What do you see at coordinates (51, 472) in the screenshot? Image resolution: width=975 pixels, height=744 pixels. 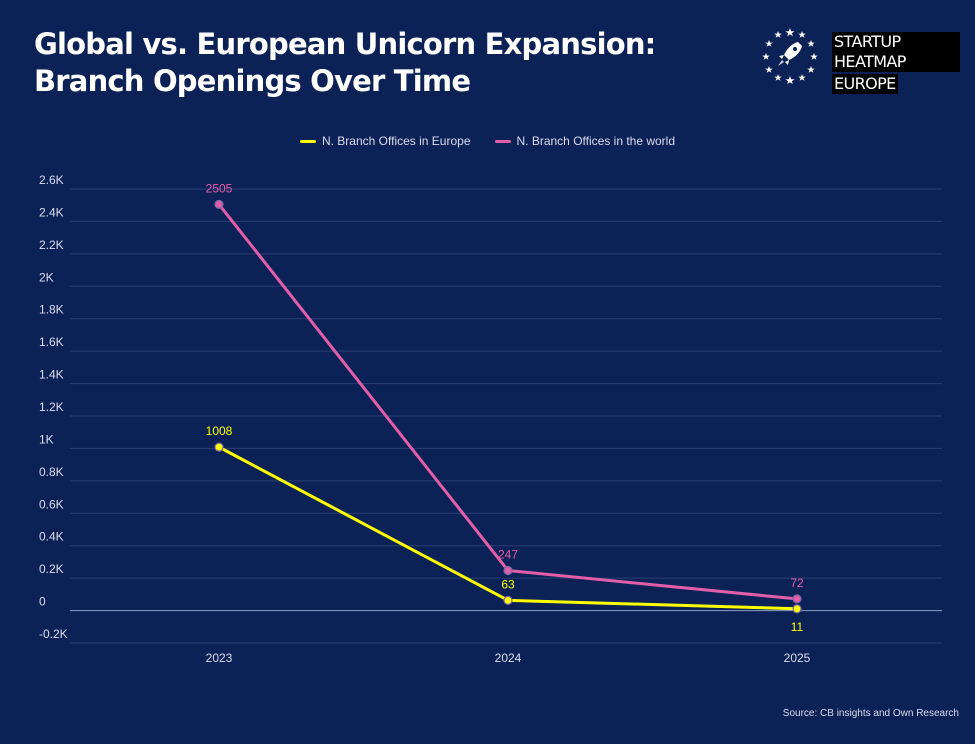 I see `y-tick-label: 0.8K` at bounding box center [51, 472].